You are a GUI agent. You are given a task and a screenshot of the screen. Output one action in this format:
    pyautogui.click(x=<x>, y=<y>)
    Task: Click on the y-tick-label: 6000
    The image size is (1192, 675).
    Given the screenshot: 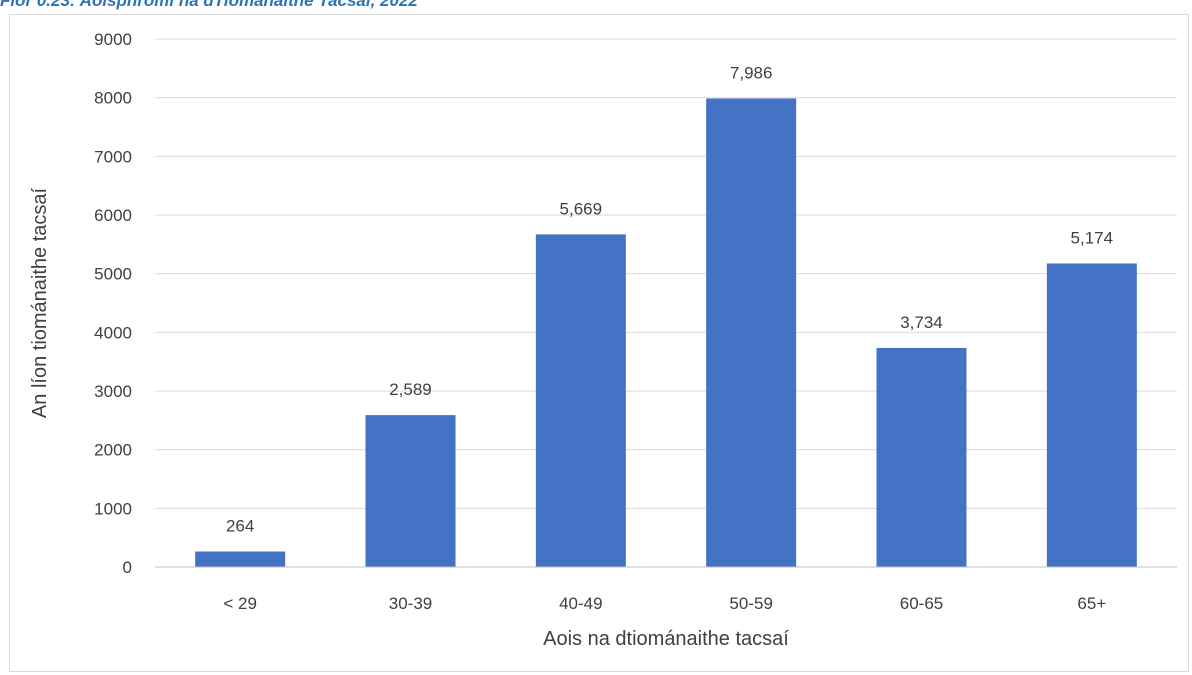 What is the action you would take?
    pyautogui.click(x=113, y=215)
    